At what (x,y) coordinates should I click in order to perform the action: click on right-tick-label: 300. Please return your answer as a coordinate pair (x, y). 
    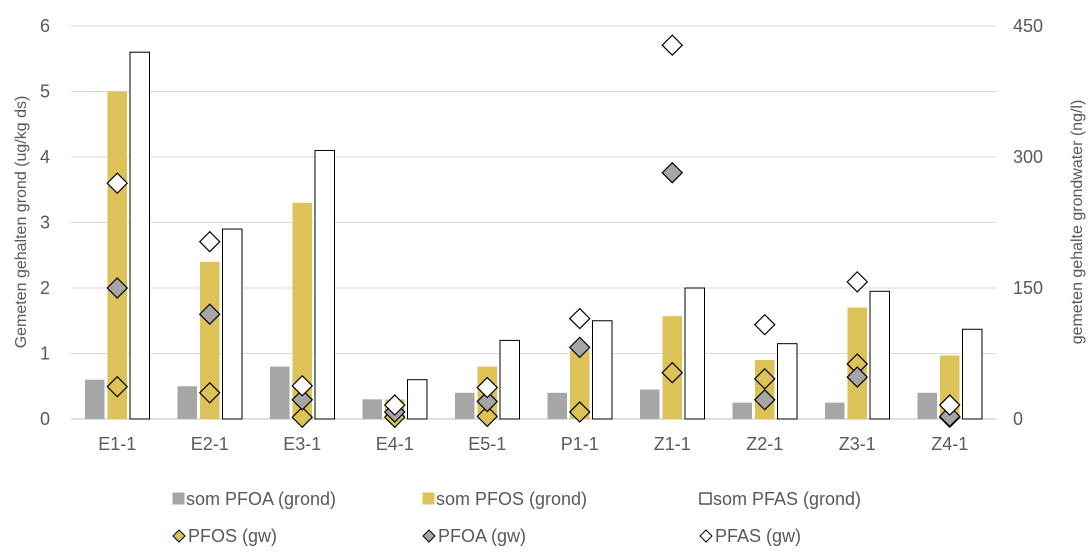
    Looking at the image, I should click on (1028, 157).